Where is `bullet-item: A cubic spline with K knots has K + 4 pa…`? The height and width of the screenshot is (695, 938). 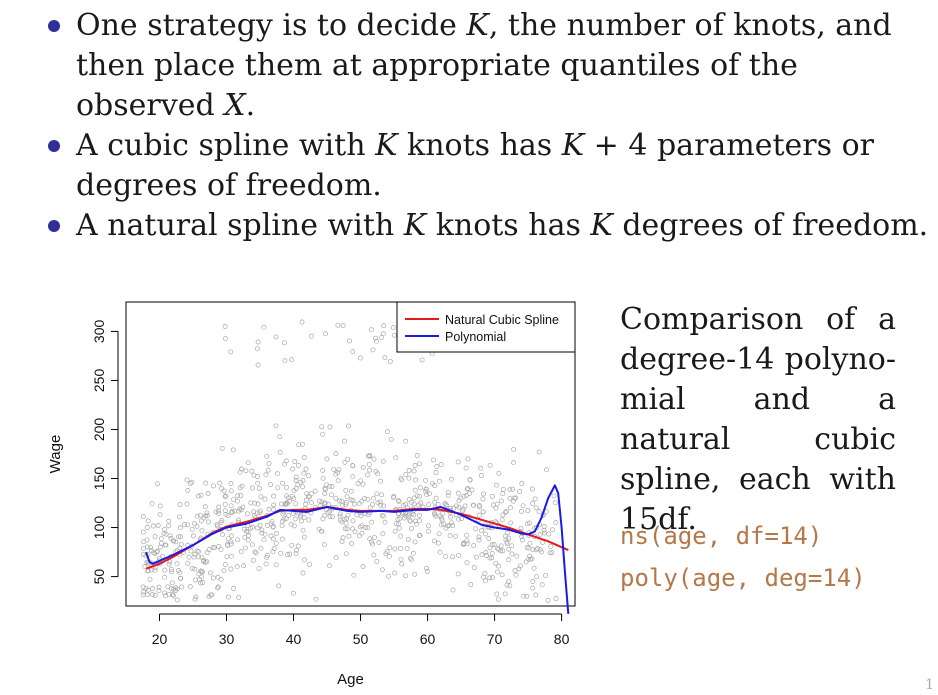
bullet-item: A cubic spline with K knots has K + 4 pa… is located at coordinates (488, 166).